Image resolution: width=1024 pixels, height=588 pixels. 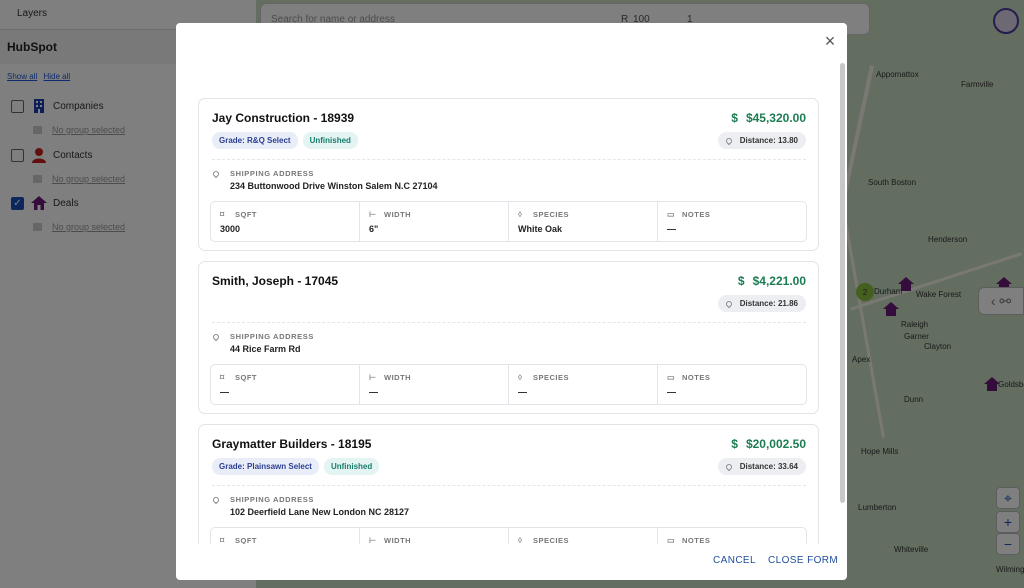 What do you see at coordinates (830, 41) in the screenshot?
I see `close-icon: ×` at bounding box center [830, 41].